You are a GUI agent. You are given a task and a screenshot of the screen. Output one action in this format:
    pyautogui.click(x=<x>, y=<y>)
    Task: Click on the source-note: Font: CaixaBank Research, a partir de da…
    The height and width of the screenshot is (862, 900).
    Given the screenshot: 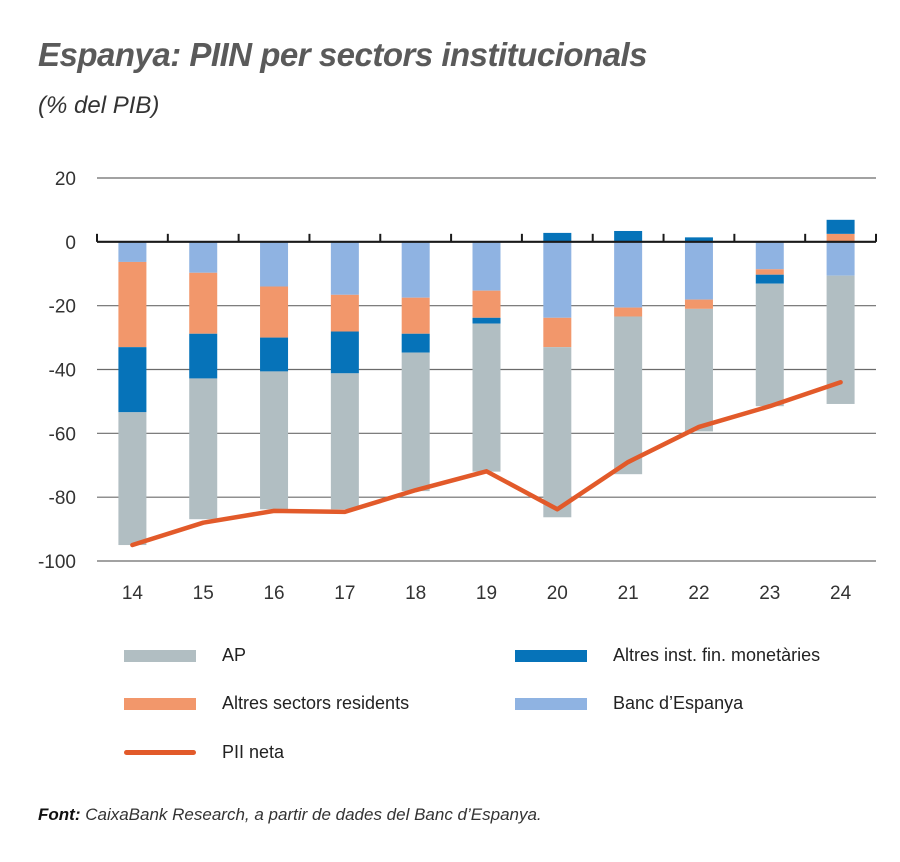 What is the action you would take?
    pyautogui.click(x=290, y=815)
    